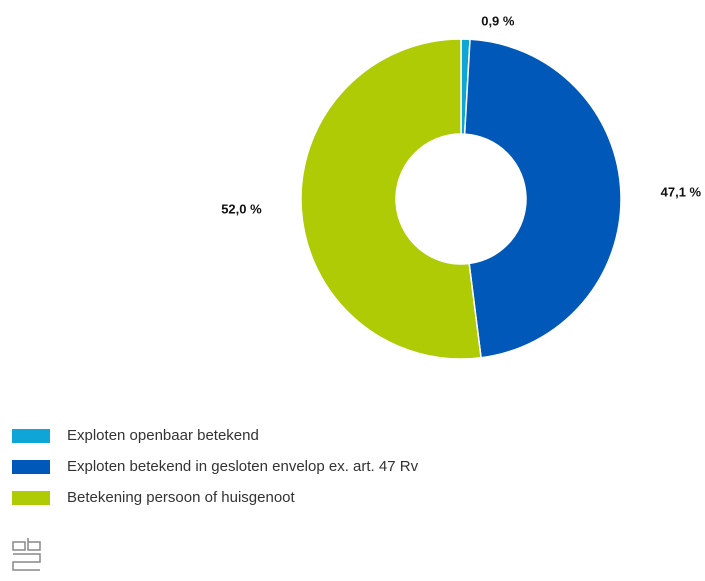 Image resolution: width=705 pixels, height=581 pixels. What do you see at coordinates (26, 554) in the screenshot?
I see `logo` at bounding box center [26, 554].